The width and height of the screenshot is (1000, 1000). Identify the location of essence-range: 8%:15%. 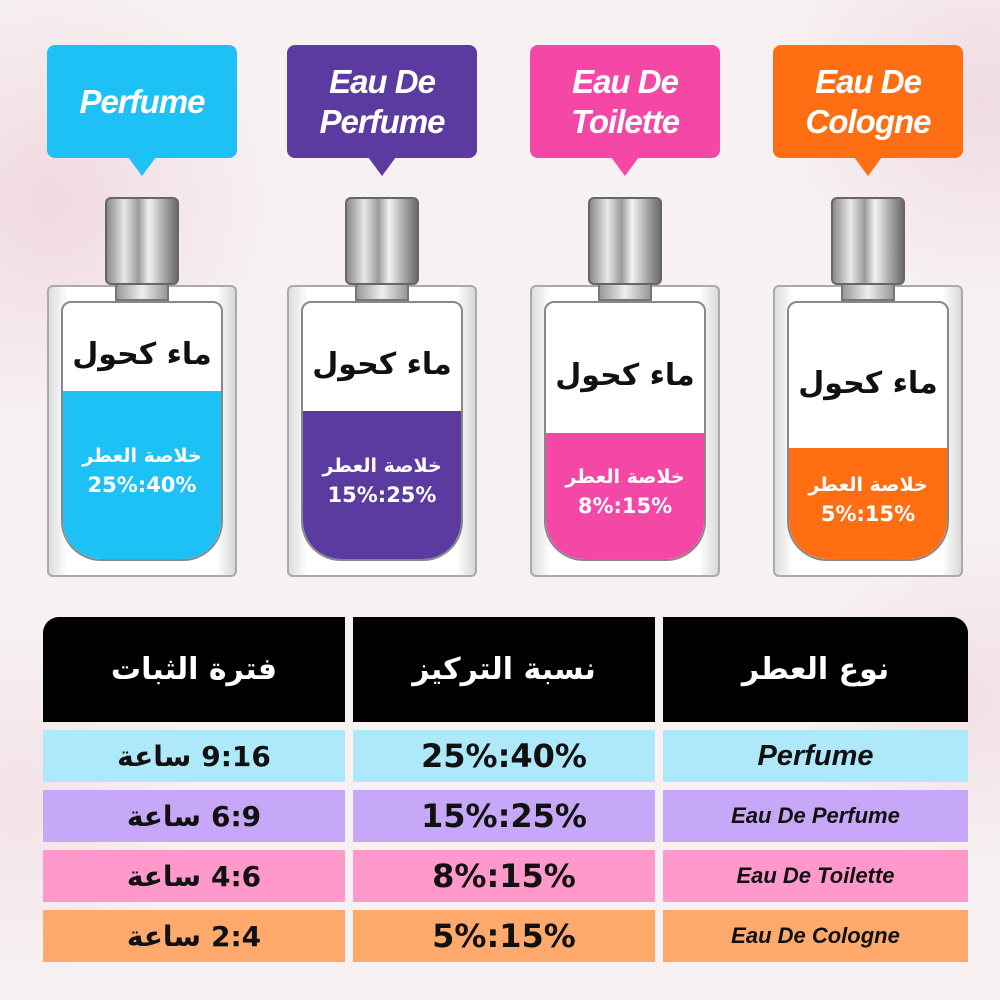
(625, 506).